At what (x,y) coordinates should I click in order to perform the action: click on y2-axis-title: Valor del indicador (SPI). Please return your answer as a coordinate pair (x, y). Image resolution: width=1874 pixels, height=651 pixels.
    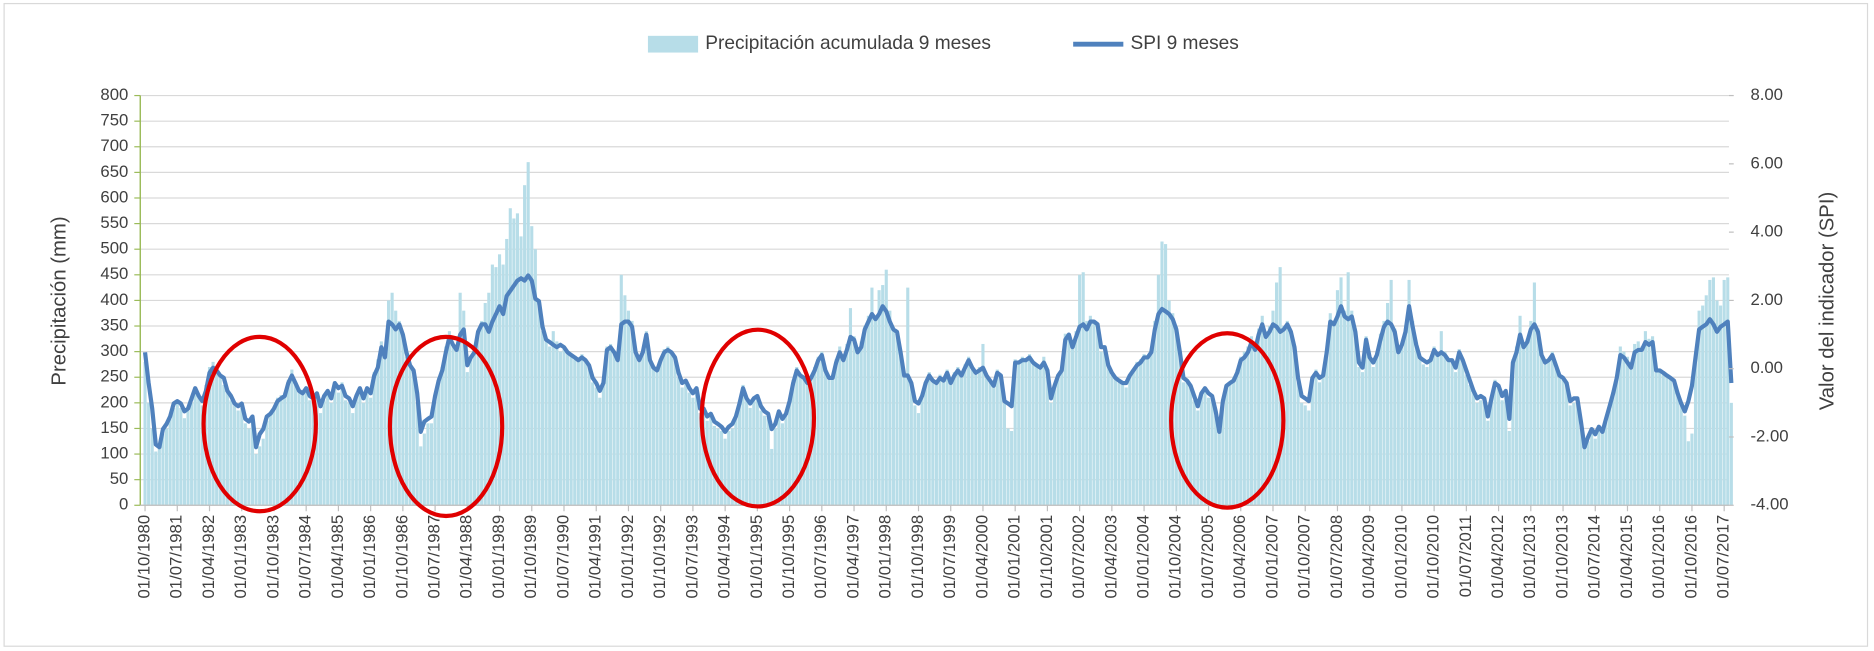
    Looking at the image, I should click on (1827, 301).